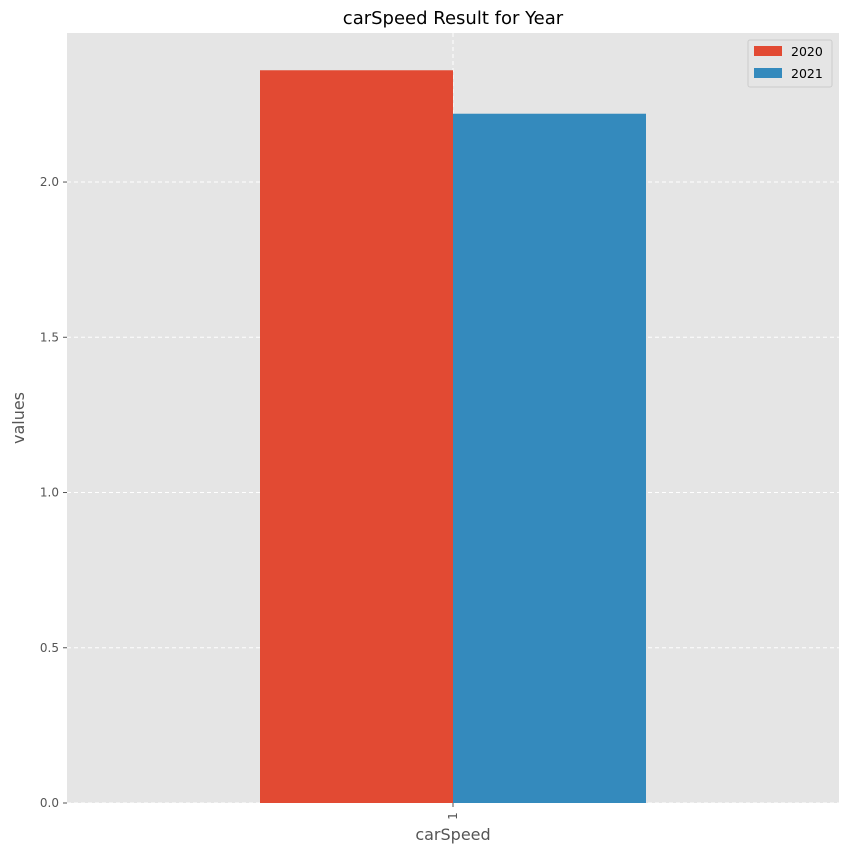 The width and height of the screenshot is (850, 855). I want to click on y-tick-label: 2.0, so click(49, 182).